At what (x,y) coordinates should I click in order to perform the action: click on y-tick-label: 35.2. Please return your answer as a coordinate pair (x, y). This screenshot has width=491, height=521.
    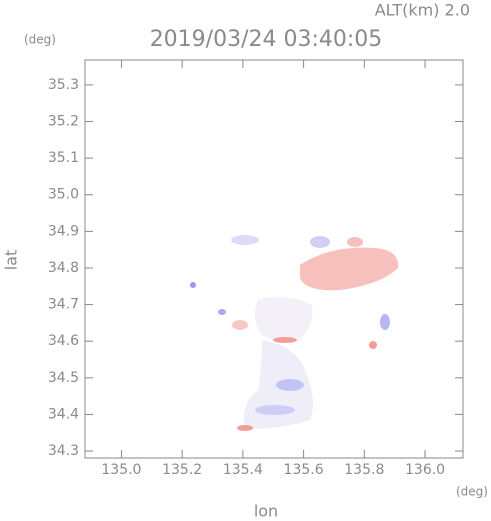
    Looking at the image, I should click on (63, 122).